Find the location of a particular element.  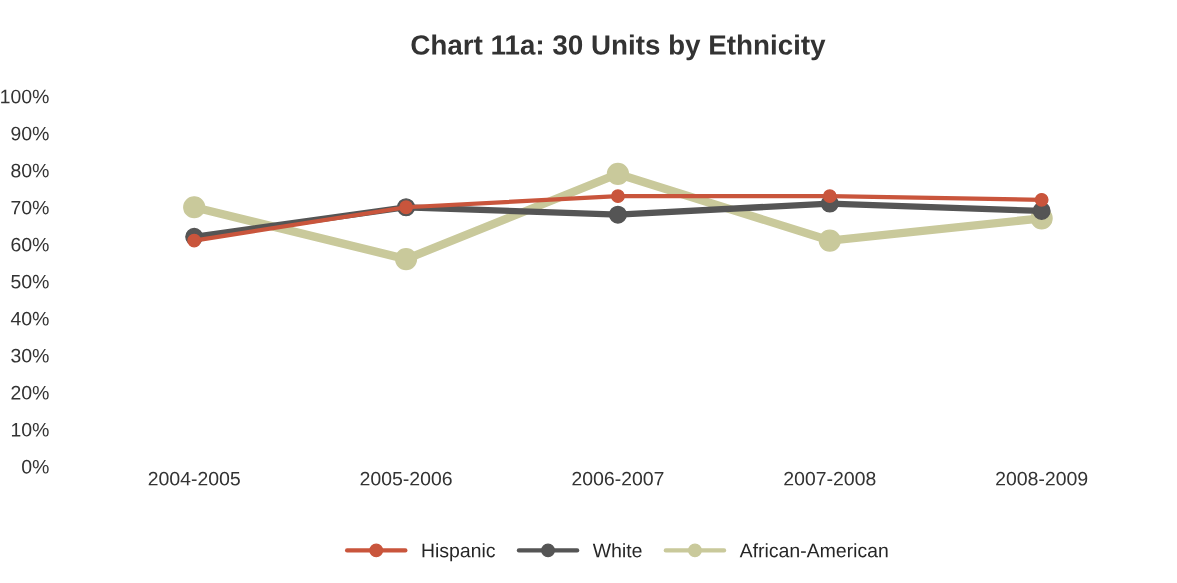

y-tick-label: 80% is located at coordinates (30, 170).